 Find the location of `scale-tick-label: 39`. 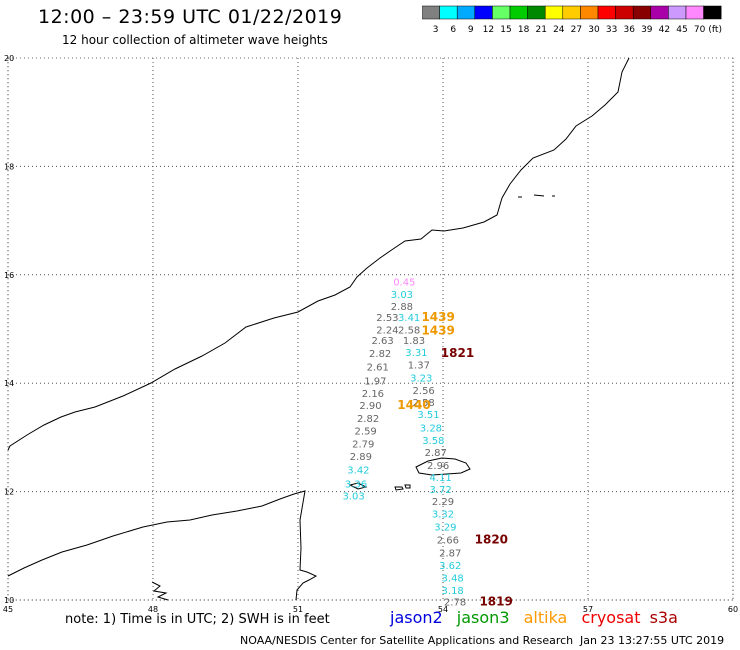

scale-tick-label: 39 is located at coordinates (647, 30).